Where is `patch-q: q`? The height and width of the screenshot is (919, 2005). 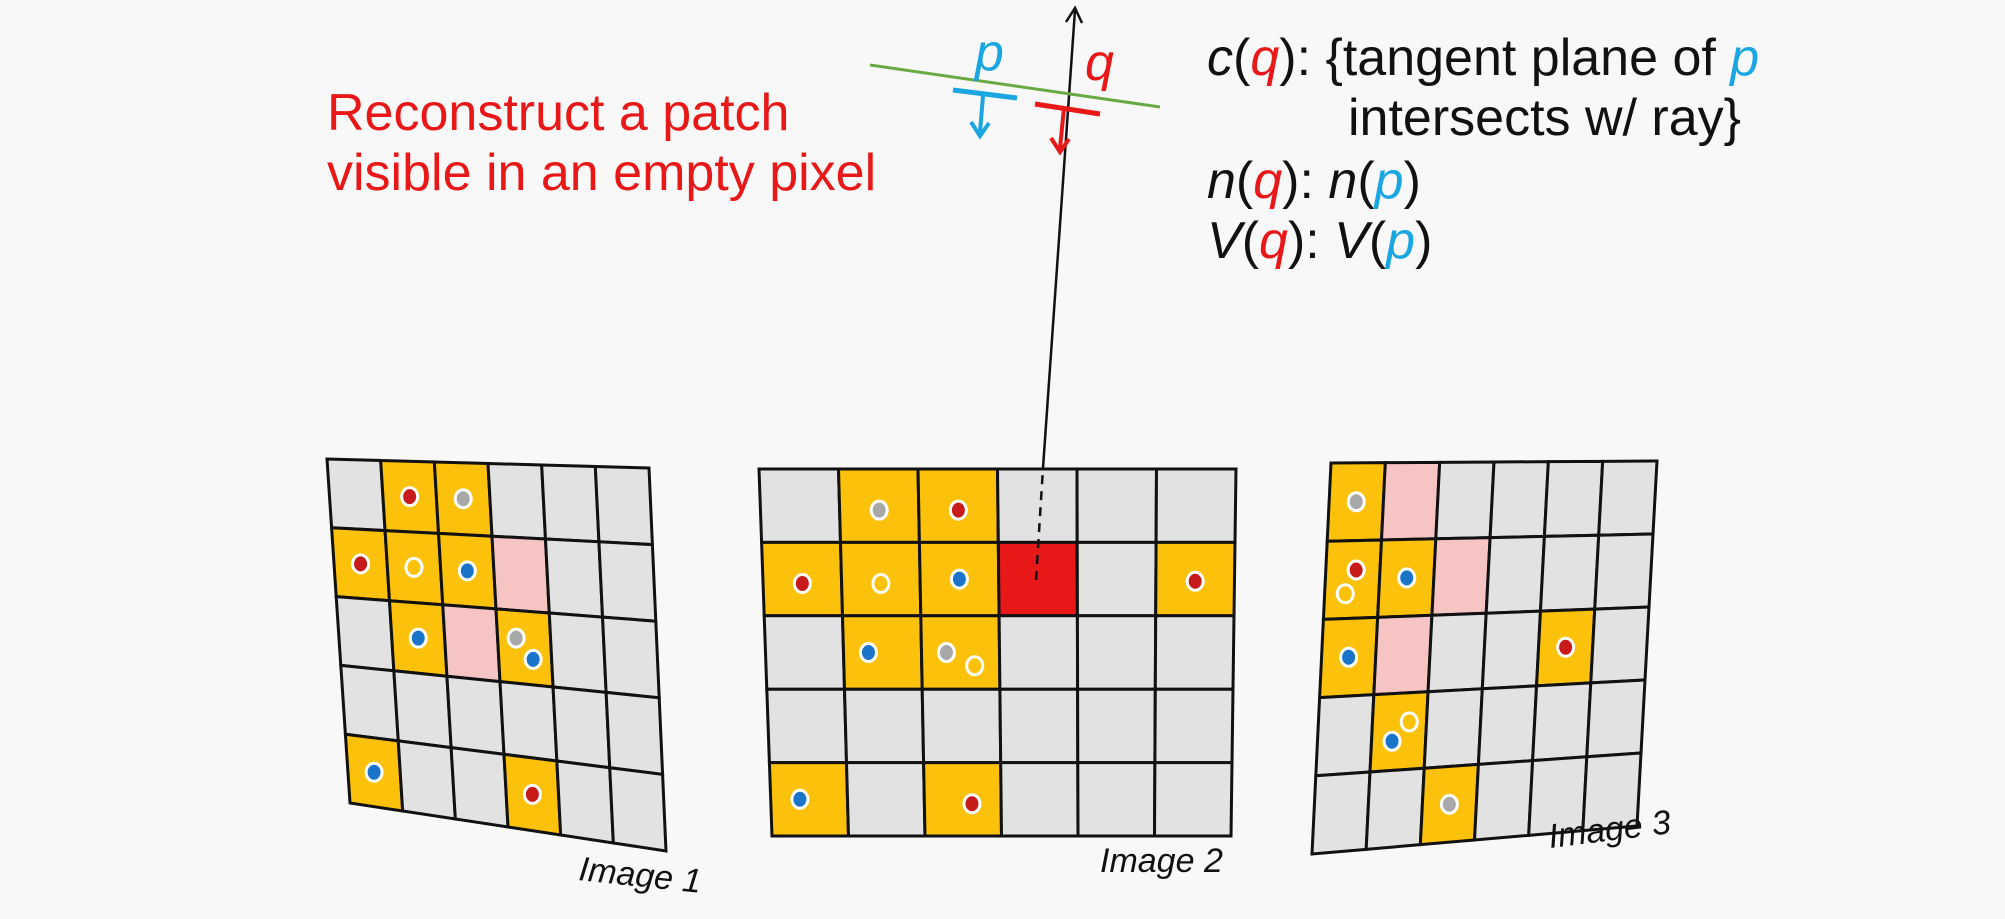 patch-q: q is located at coordinates (1074, 95).